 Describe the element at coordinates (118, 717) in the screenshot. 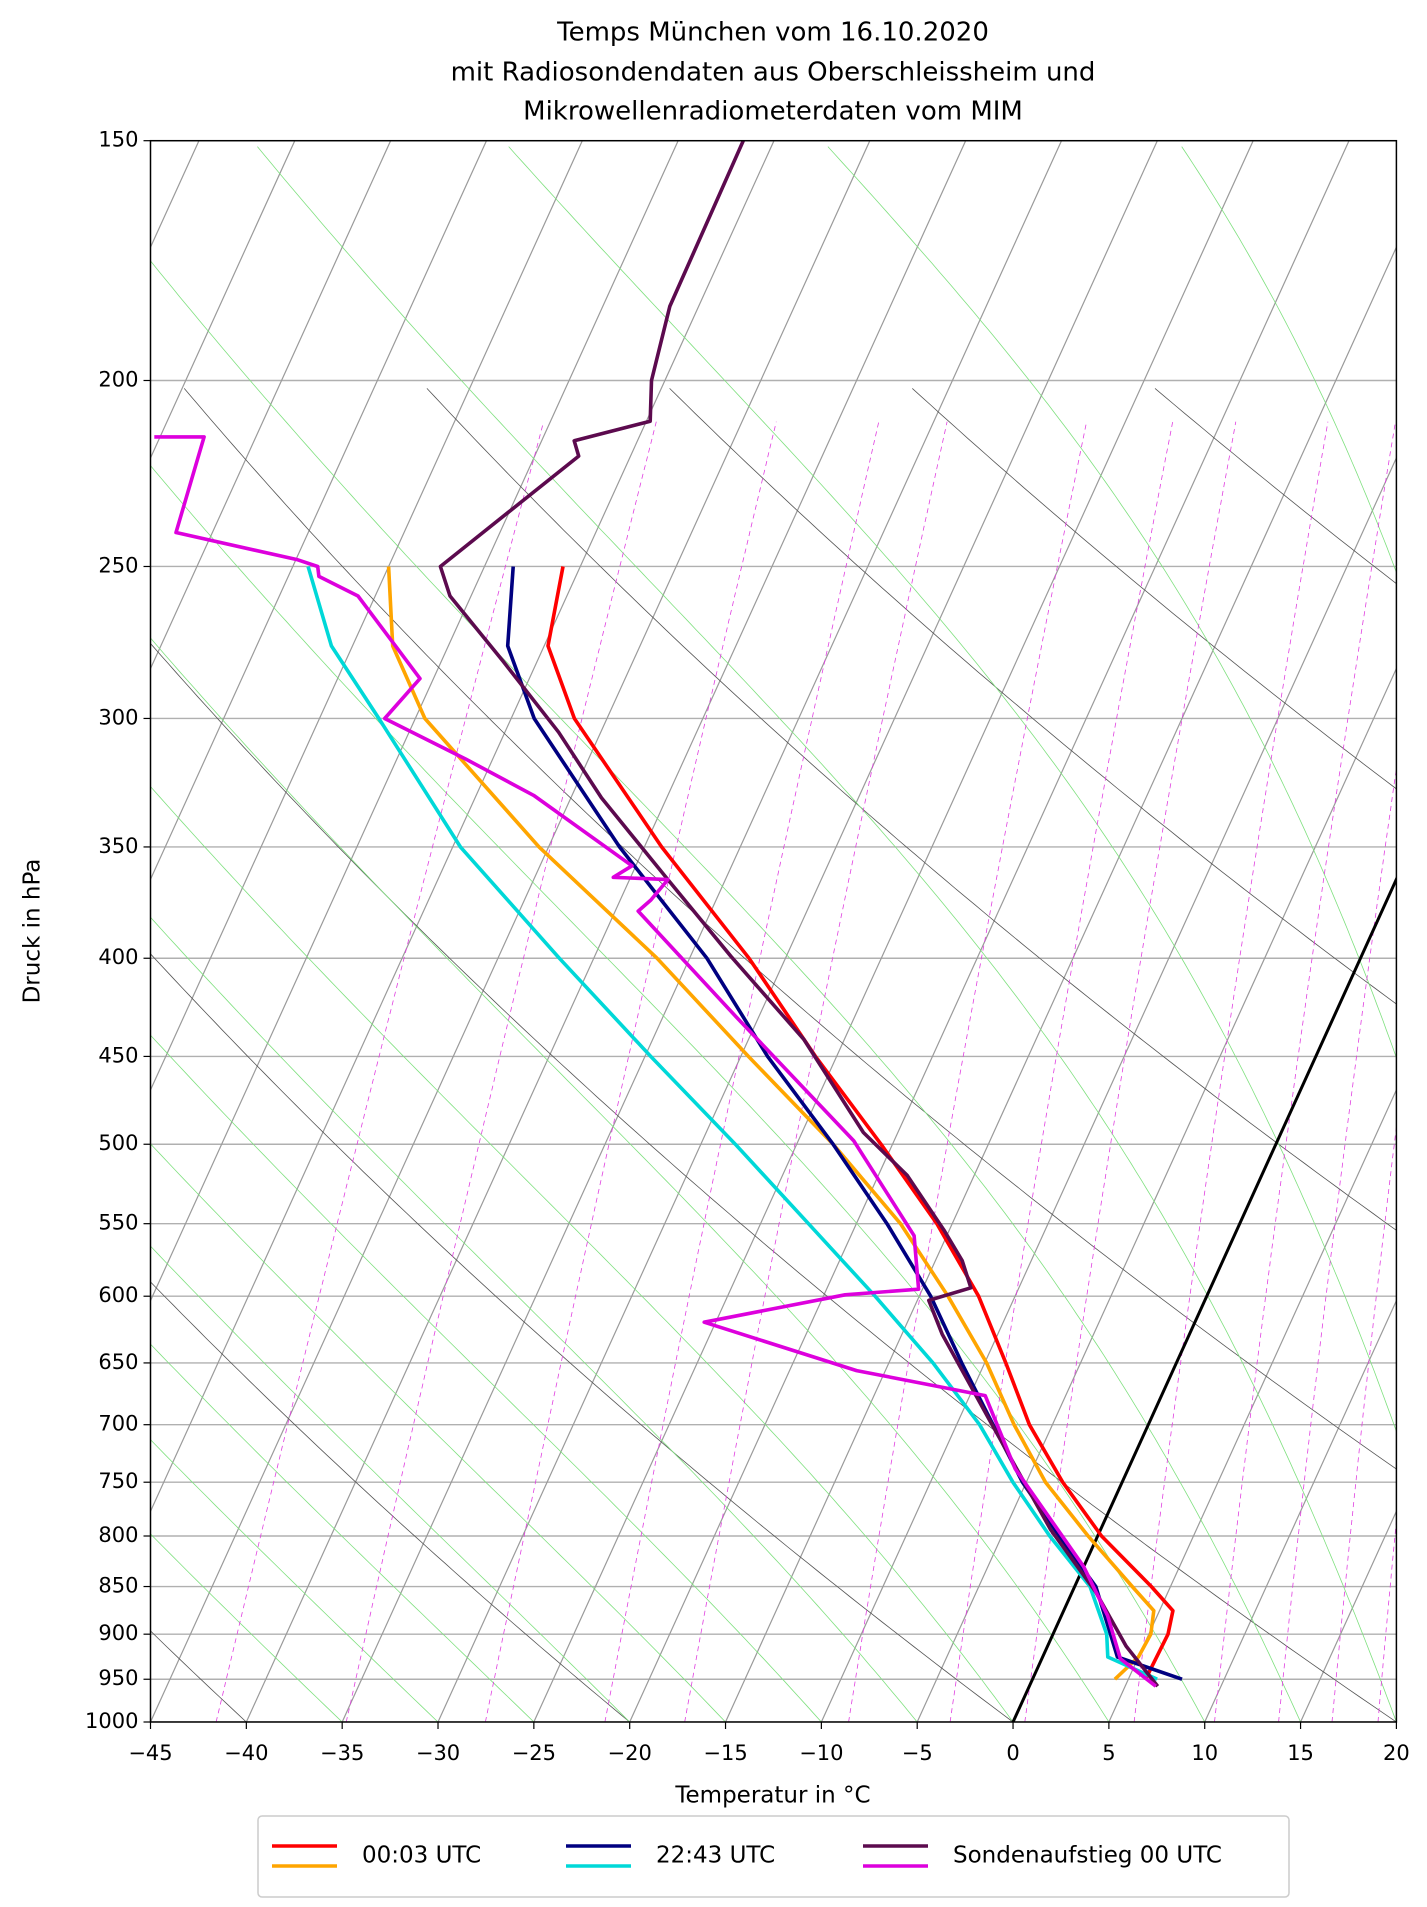

I see `y-tick-label: 300` at that location.